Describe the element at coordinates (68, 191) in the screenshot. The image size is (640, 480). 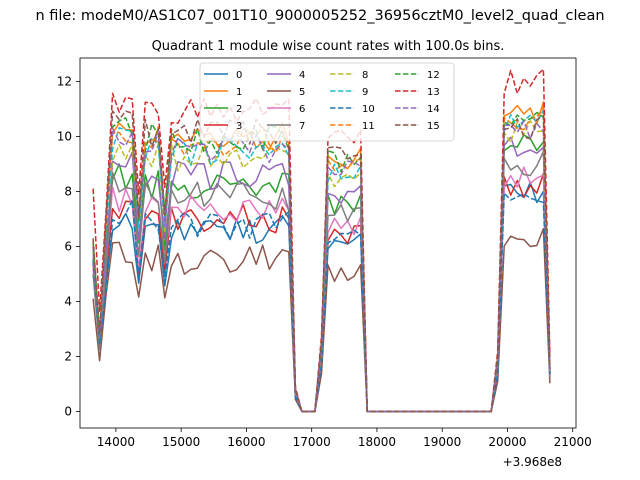
I see `y-tick-label: 8` at that location.